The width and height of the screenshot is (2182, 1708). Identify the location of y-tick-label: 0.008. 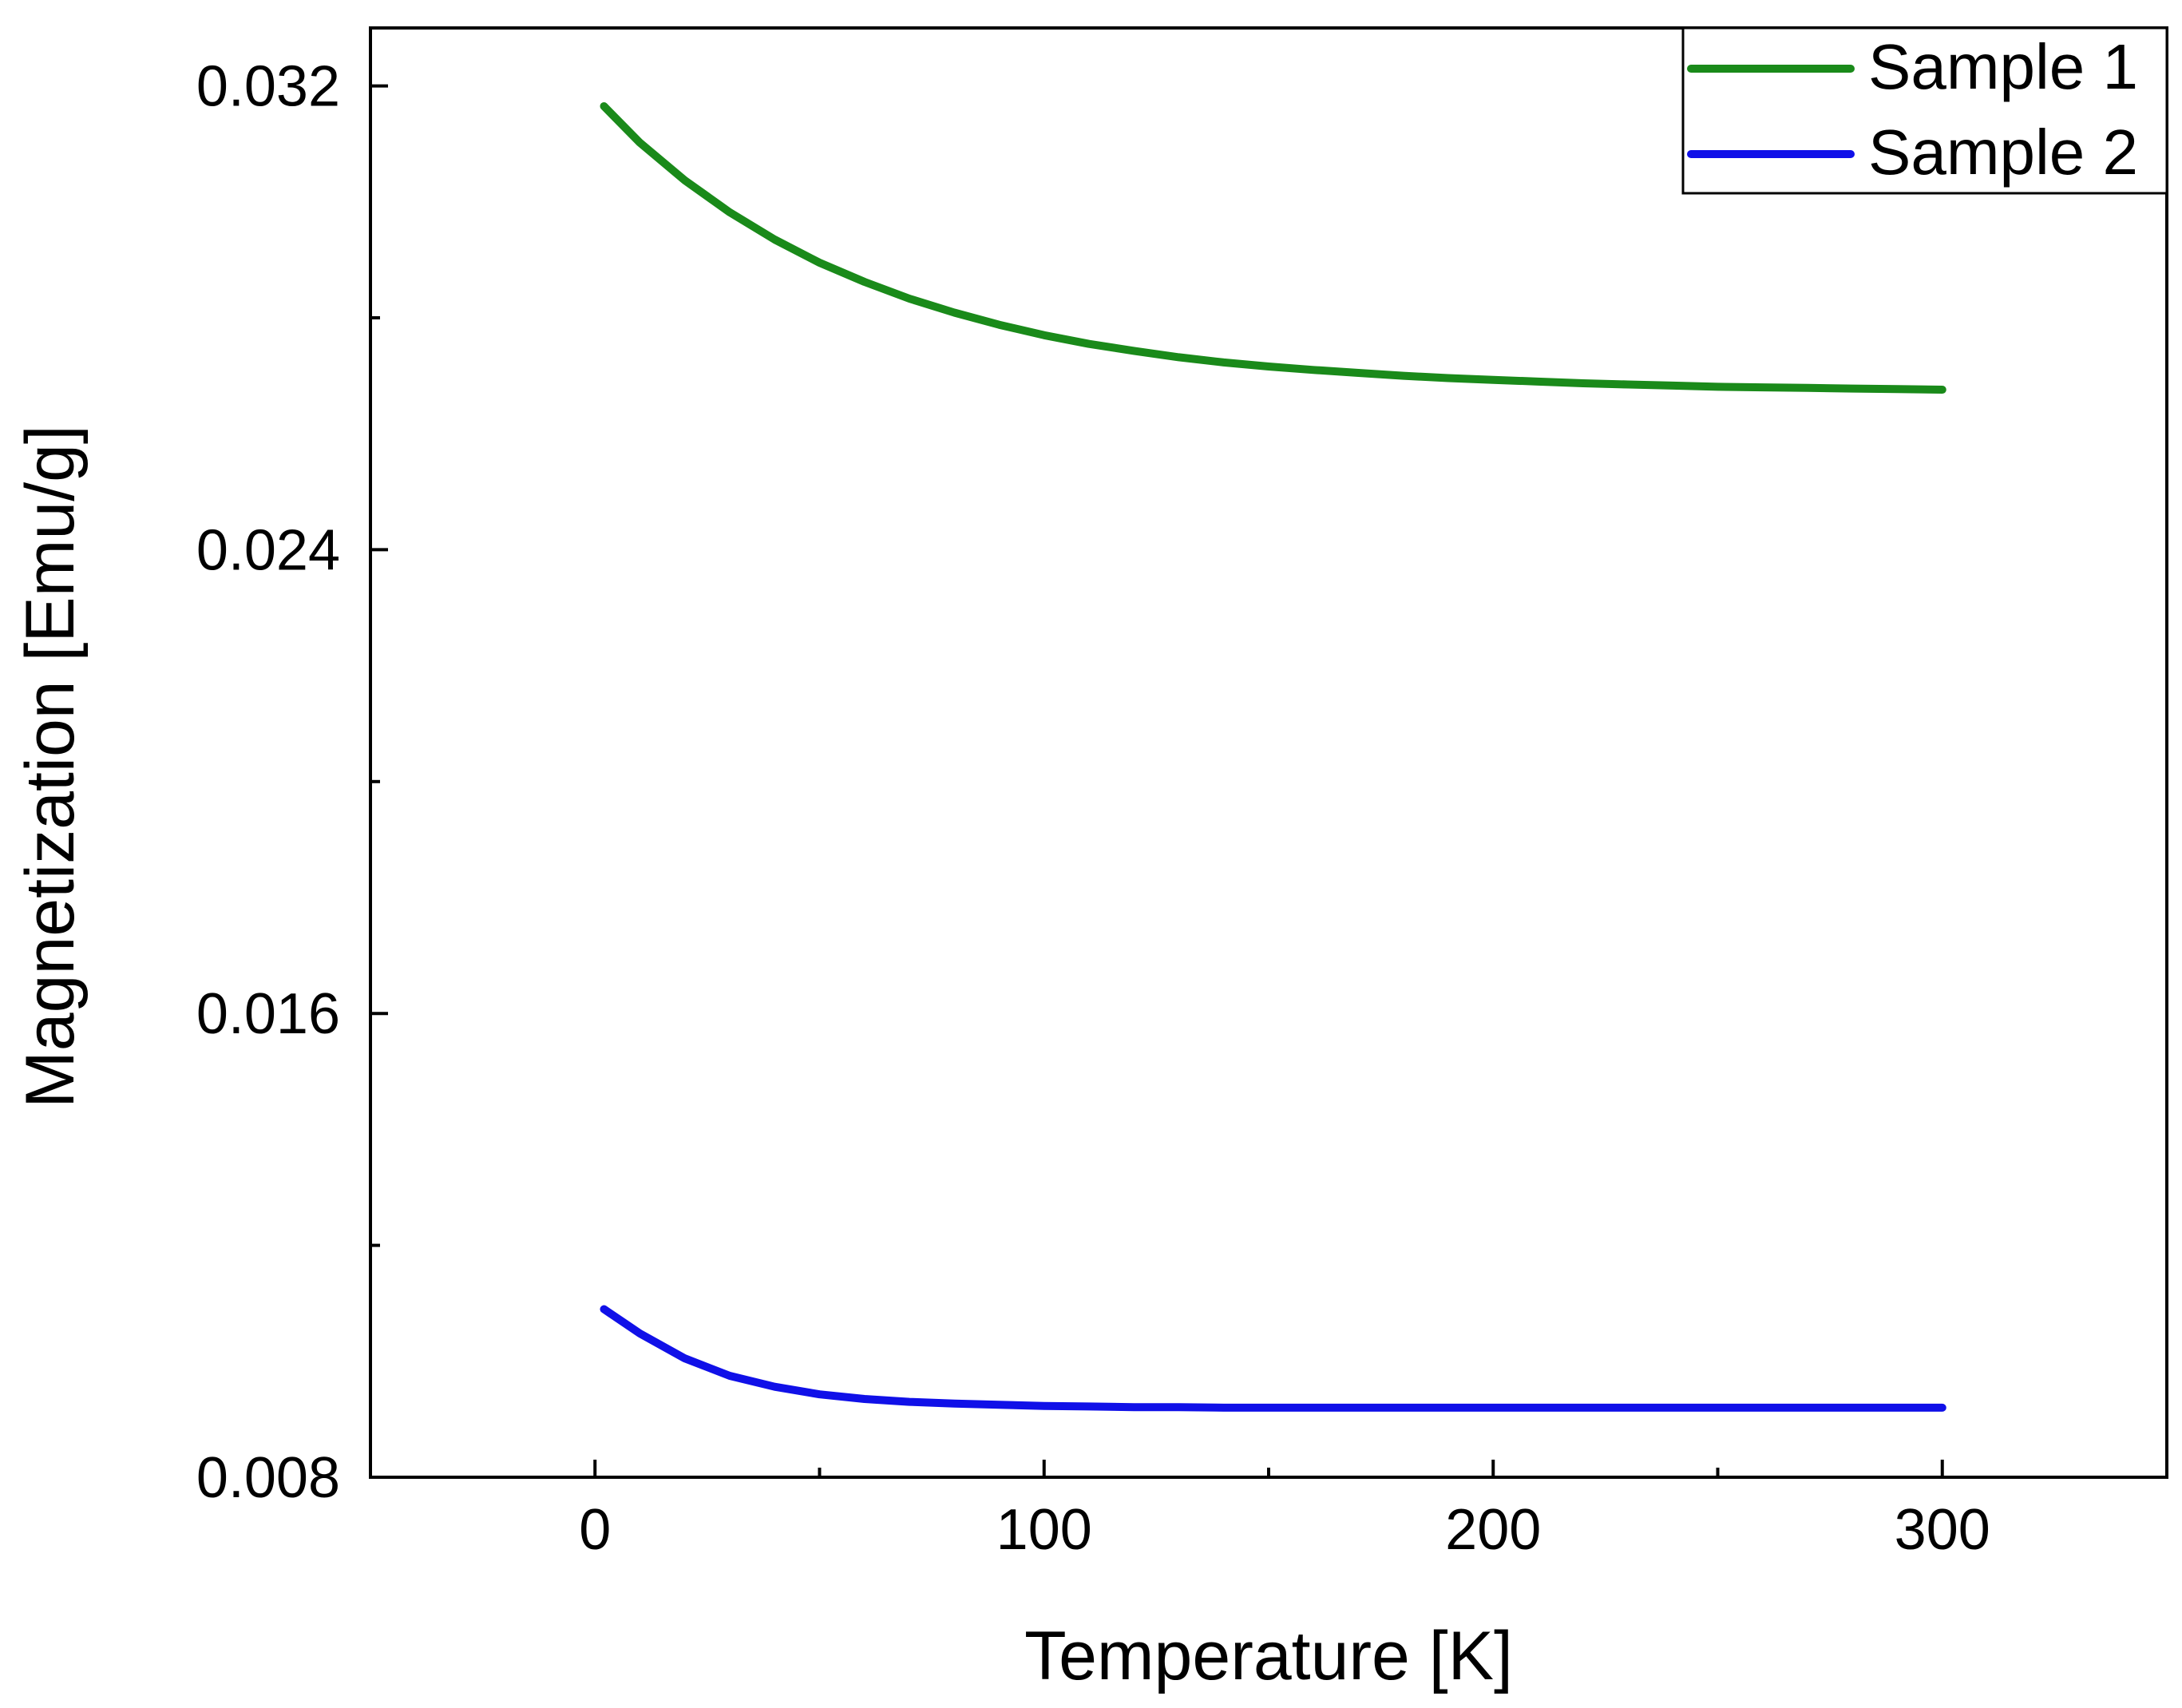
(268, 1478).